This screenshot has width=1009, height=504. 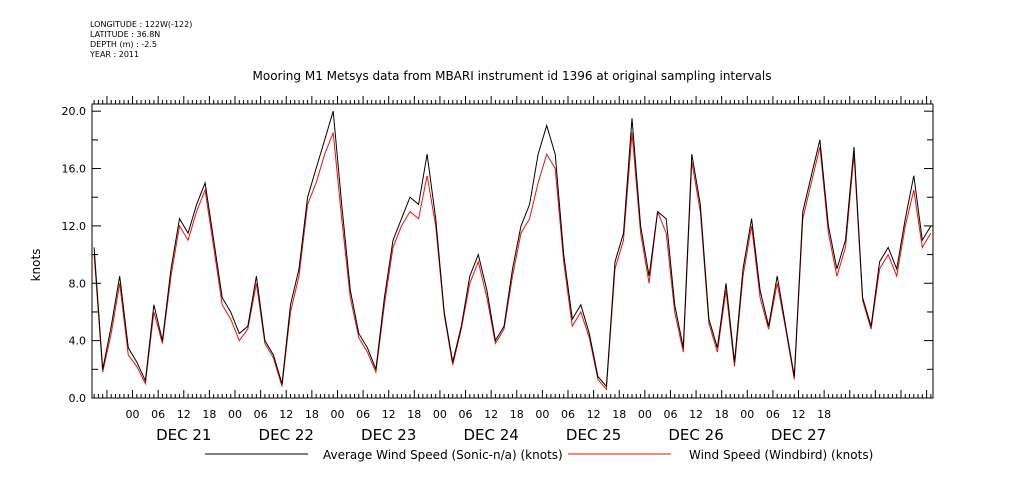 What do you see at coordinates (695, 435) in the screenshot?
I see `x-day-label: DEC 26` at bounding box center [695, 435].